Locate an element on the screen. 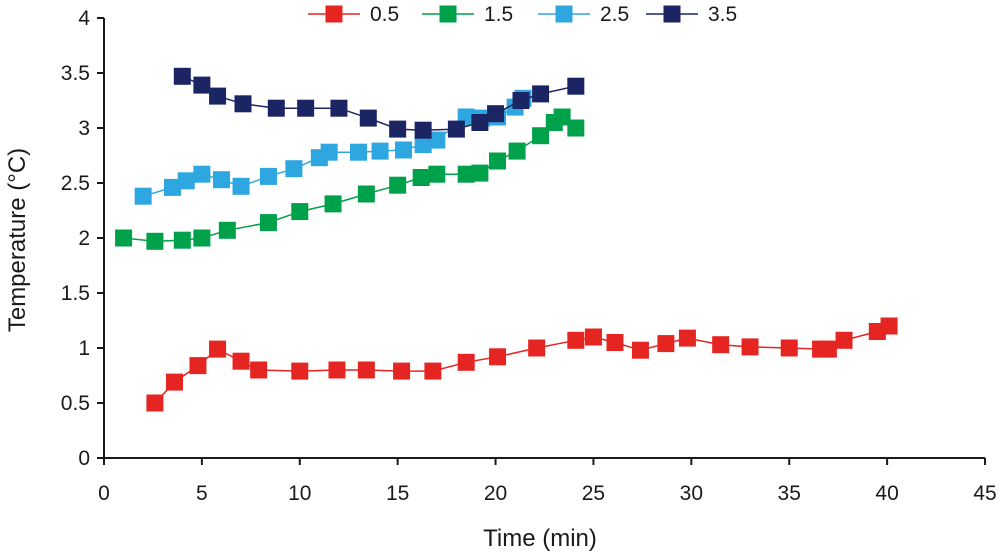  legend-label: 2.5 is located at coordinates (614, 14).